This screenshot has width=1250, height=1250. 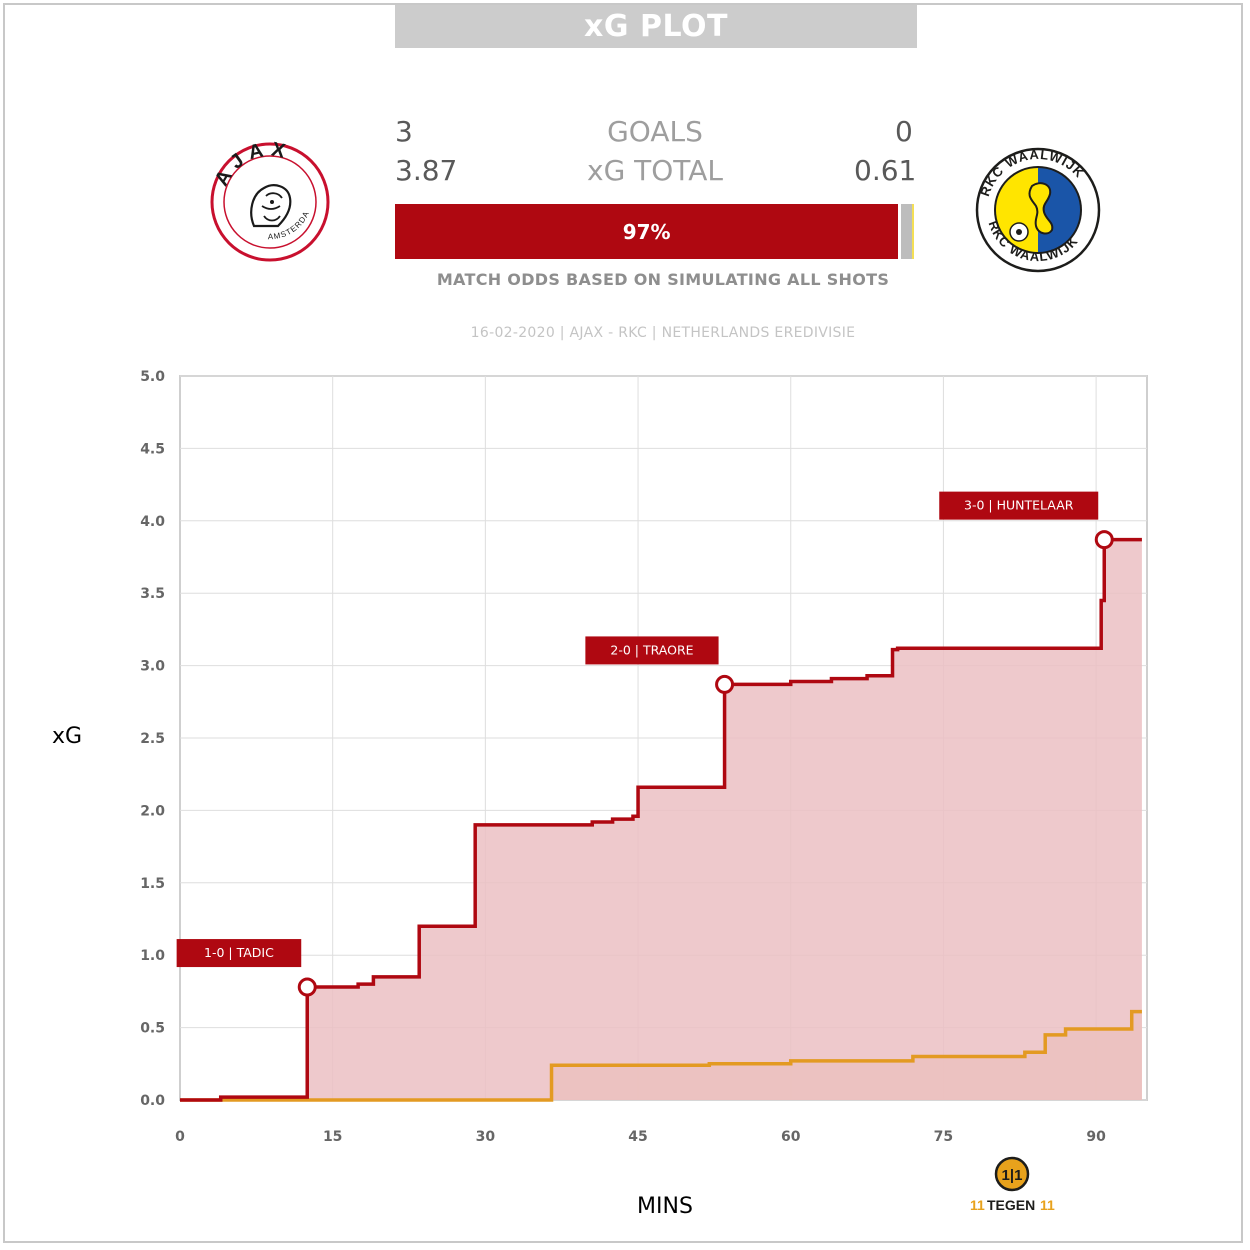 What do you see at coordinates (152, 522) in the screenshot?
I see `y-tick-label: 4.0` at bounding box center [152, 522].